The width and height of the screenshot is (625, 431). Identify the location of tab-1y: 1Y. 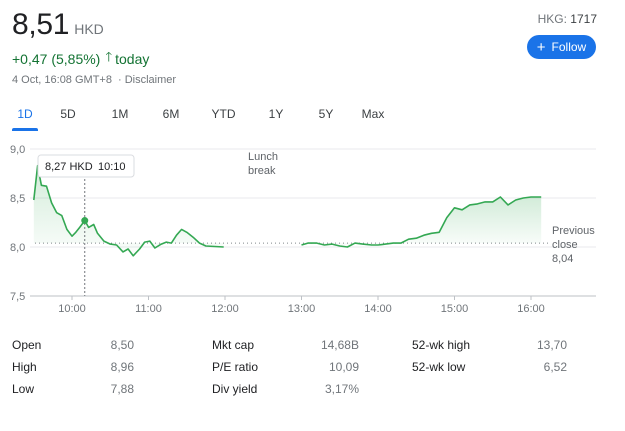
(276, 114).